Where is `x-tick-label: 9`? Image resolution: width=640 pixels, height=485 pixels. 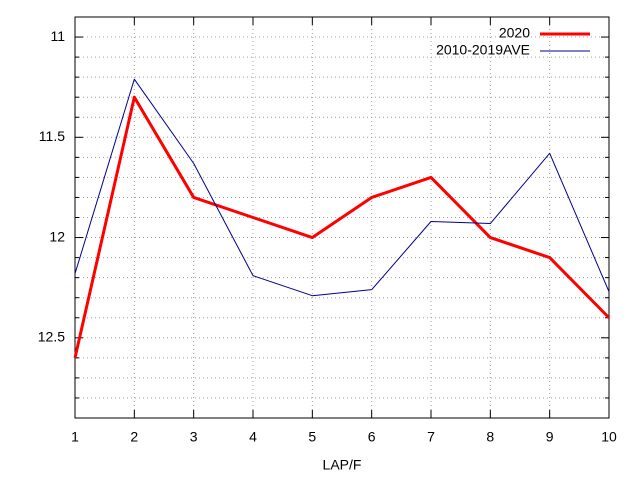 x-tick-label: 9 is located at coordinates (550, 437).